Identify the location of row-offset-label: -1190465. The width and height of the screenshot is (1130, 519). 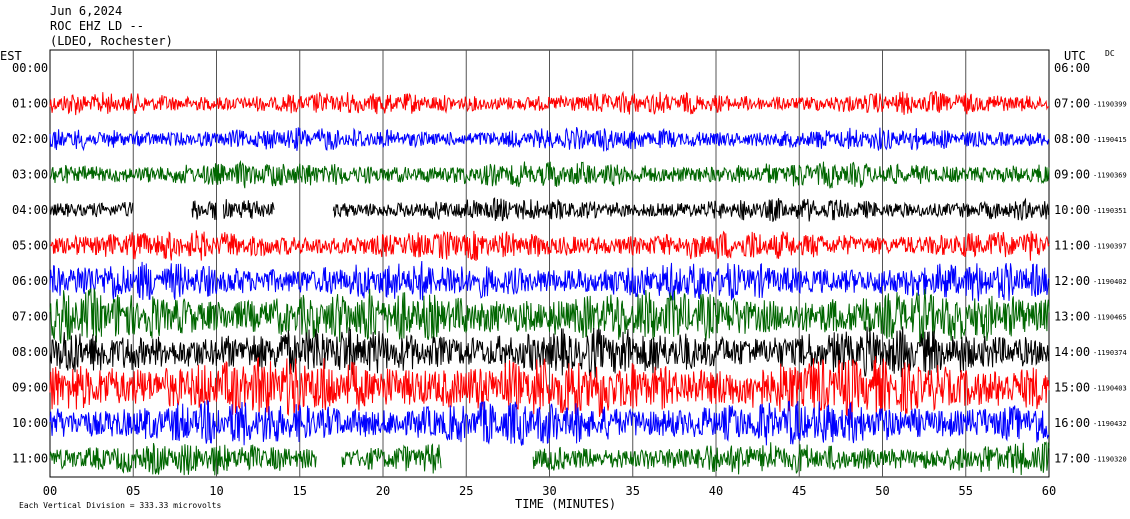
(1110, 318).